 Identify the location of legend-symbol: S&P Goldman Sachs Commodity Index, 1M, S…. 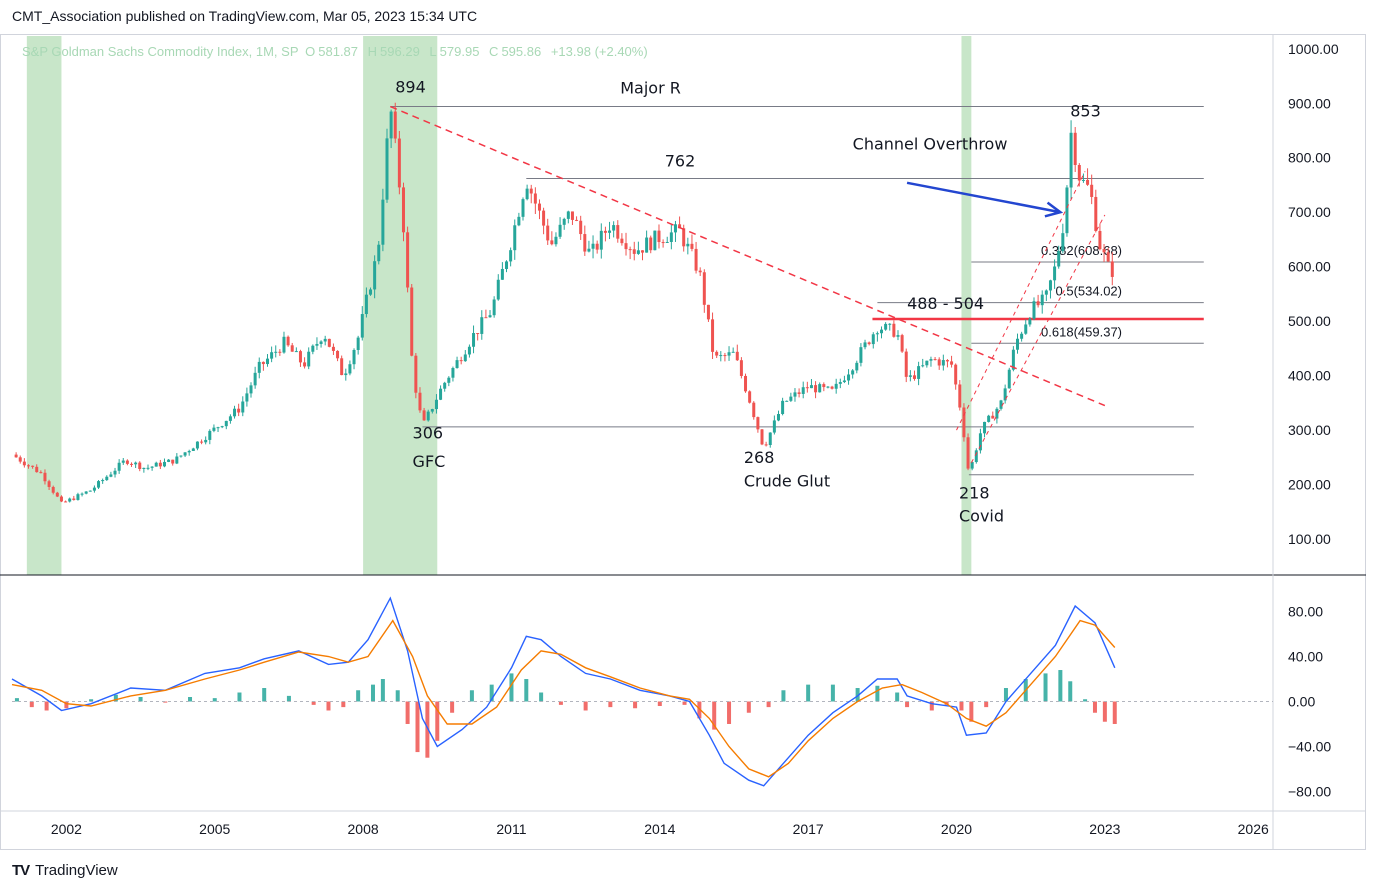
(160, 51).